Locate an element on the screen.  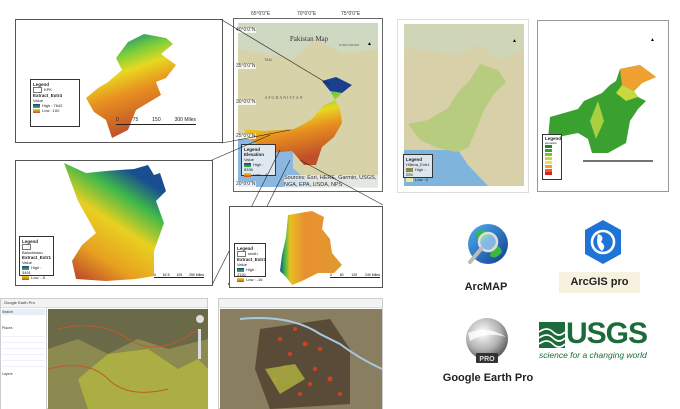
afghanistan-label: AFGHANISTAN is located at coordinates (283, 97).